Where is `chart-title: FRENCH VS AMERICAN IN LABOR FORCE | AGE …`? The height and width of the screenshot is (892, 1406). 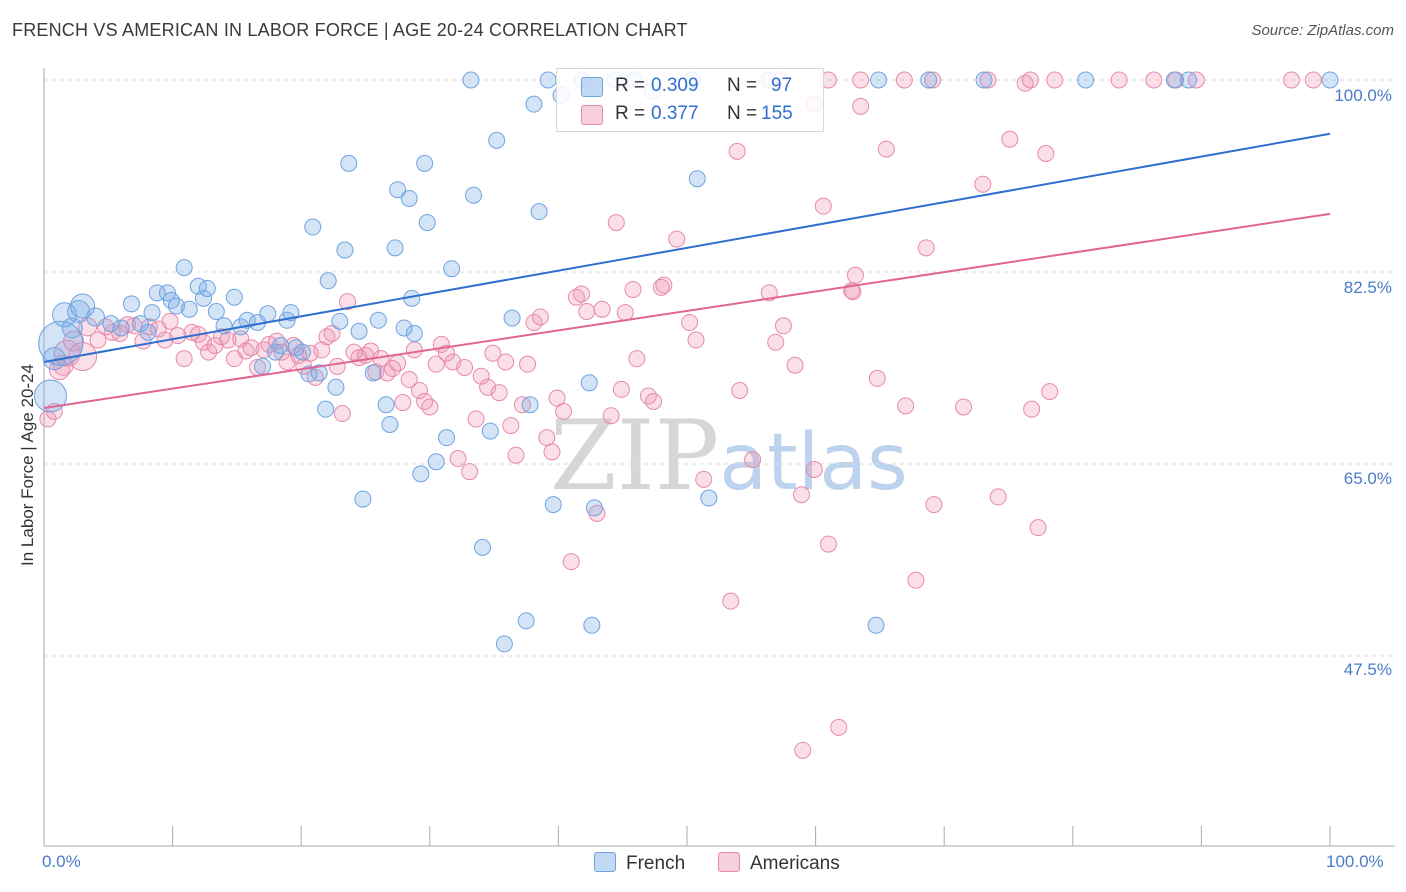
chart-title: FRENCH VS AMERICAN IN LABOR FORCE | AGE … is located at coordinates (350, 30).